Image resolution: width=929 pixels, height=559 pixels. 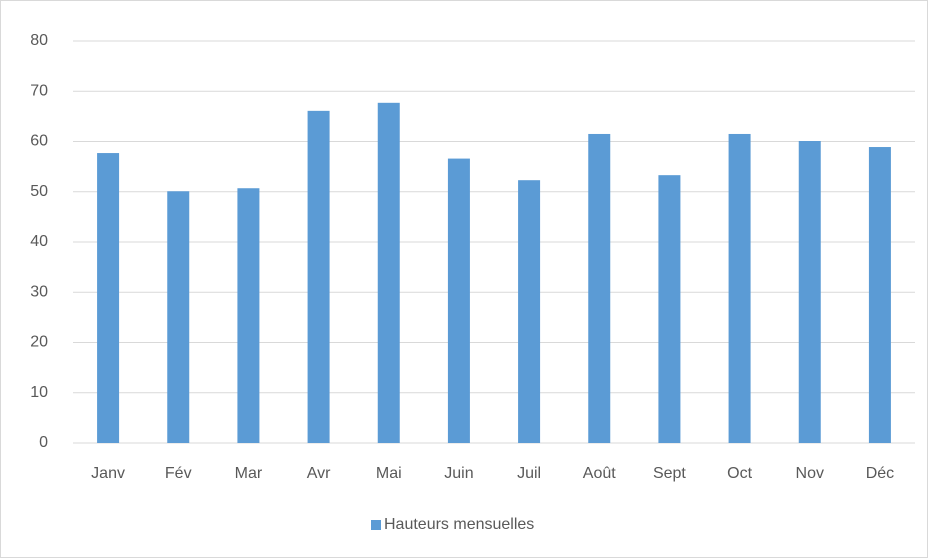 I want to click on x-tick-label: Sept, so click(x=669, y=473).